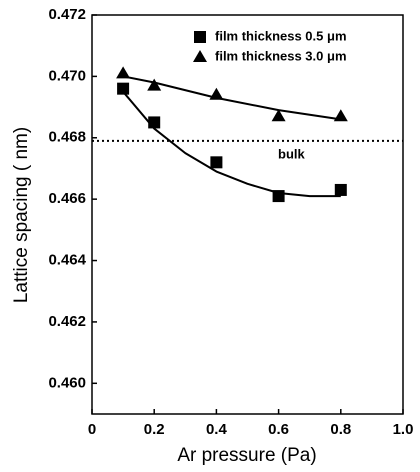 The width and height of the screenshot is (420, 472). I want to click on x-tick-label: 1.0, so click(403, 429).